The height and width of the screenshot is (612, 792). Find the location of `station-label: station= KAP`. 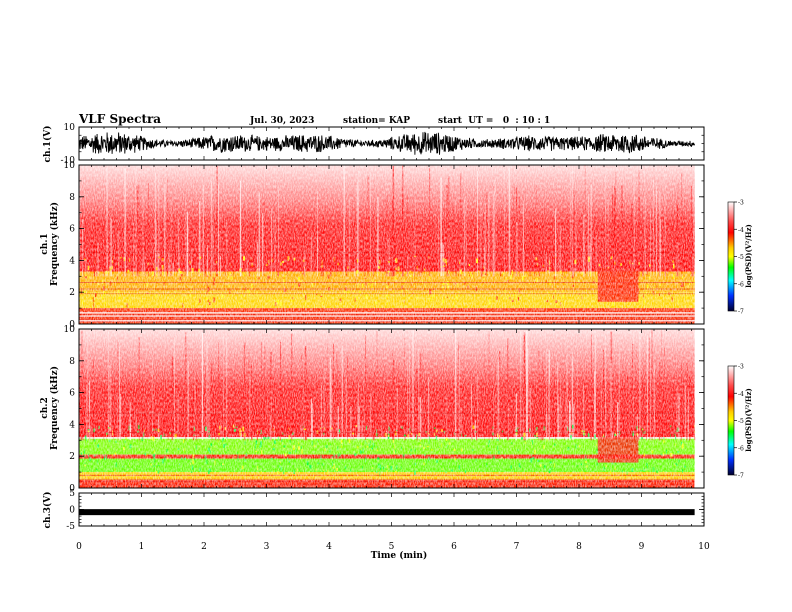

station-label: station= KAP is located at coordinates (376, 121).